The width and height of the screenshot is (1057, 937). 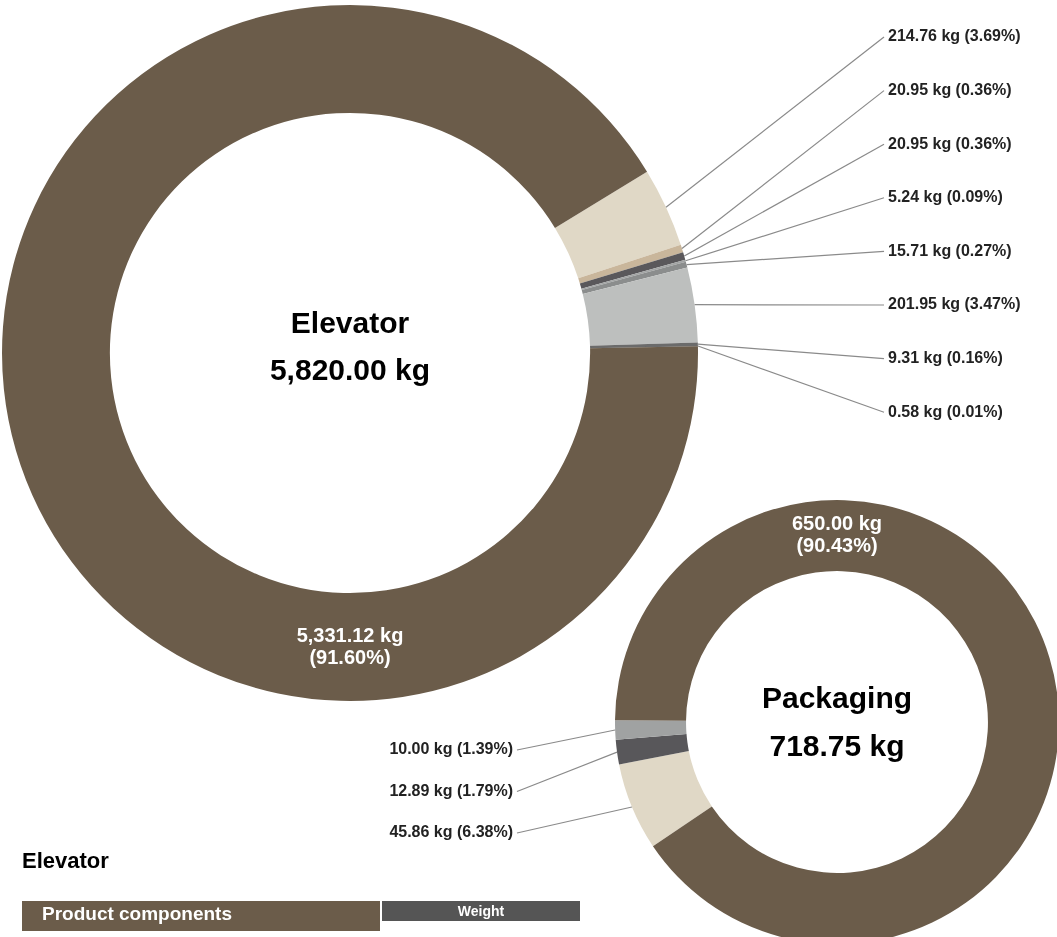 I want to click on text: 5,820.00 kg, so click(x=350, y=370).